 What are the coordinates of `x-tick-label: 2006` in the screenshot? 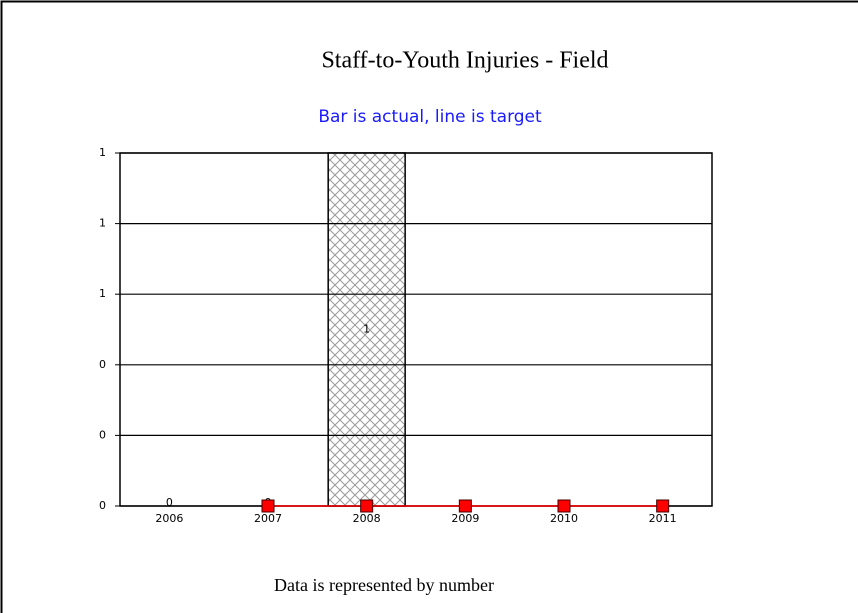 It's located at (169, 518).